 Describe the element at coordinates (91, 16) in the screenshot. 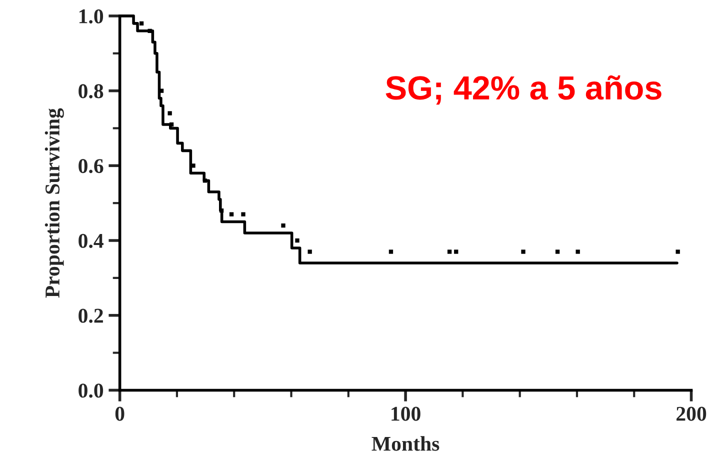

I see `y-tick-label: 1.0` at that location.